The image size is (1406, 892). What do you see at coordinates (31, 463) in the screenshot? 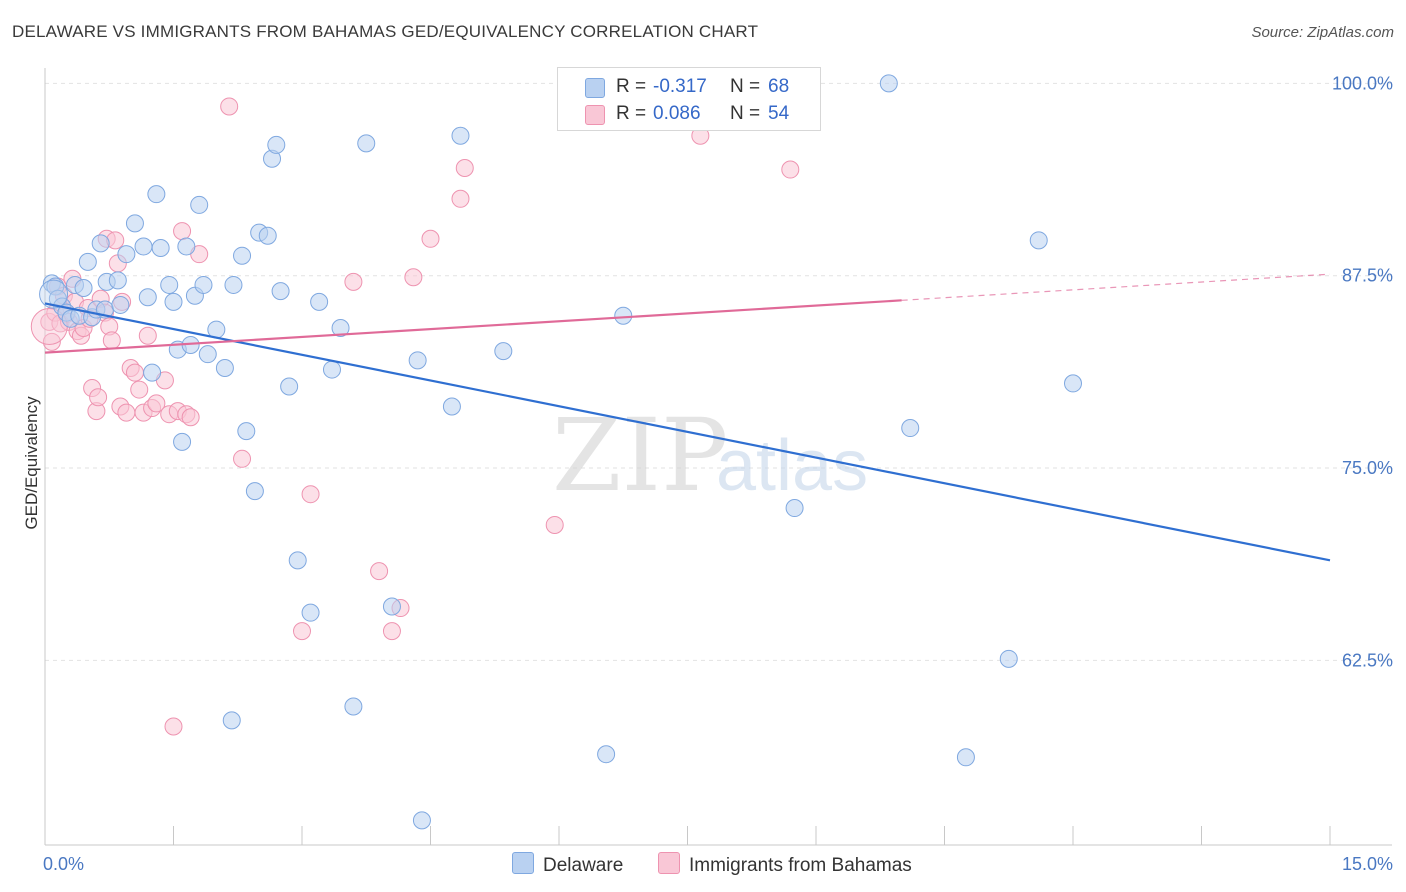
I see `y-axis-label: GED/Equivalency` at bounding box center [31, 463].